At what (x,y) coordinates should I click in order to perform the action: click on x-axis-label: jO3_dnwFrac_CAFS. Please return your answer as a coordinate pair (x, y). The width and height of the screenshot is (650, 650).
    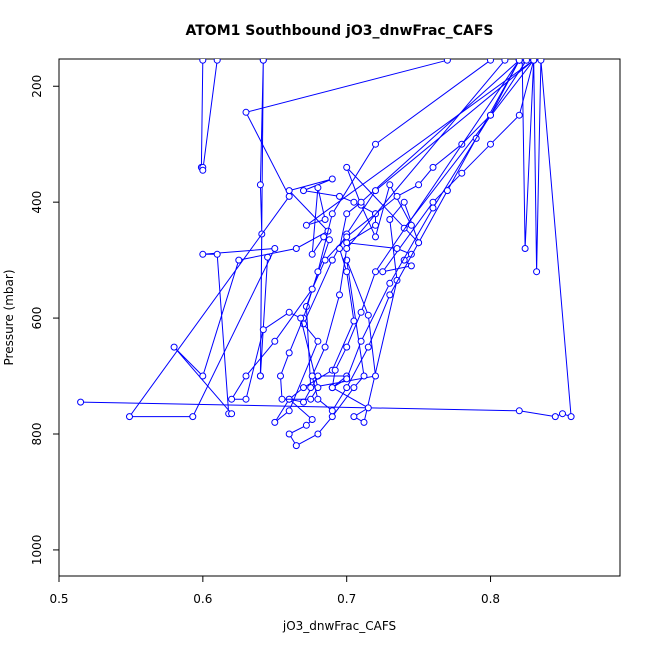
    Looking at the image, I should click on (339, 626).